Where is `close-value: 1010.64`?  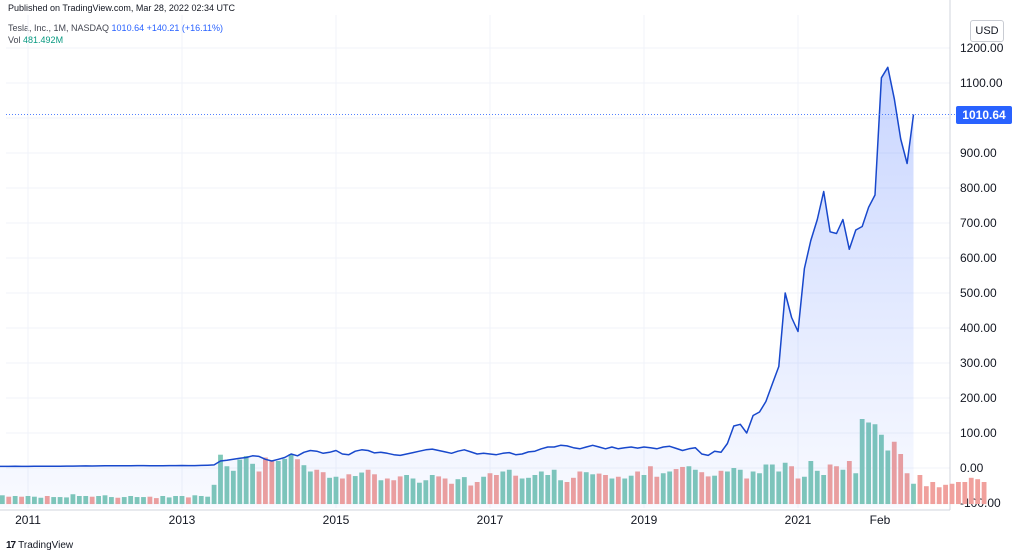
close-value: 1010.64 is located at coordinates (128, 28).